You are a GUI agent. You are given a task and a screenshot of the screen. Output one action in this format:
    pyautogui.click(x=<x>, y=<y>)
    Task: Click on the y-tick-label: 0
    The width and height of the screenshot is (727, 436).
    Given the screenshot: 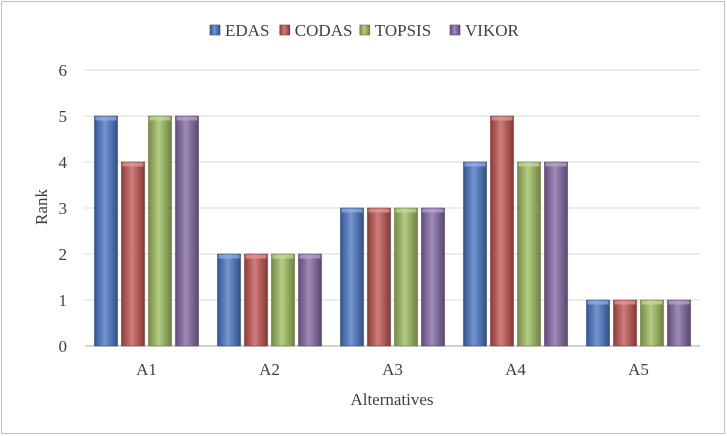 What is the action you would take?
    pyautogui.click(x=63, y=346)
    